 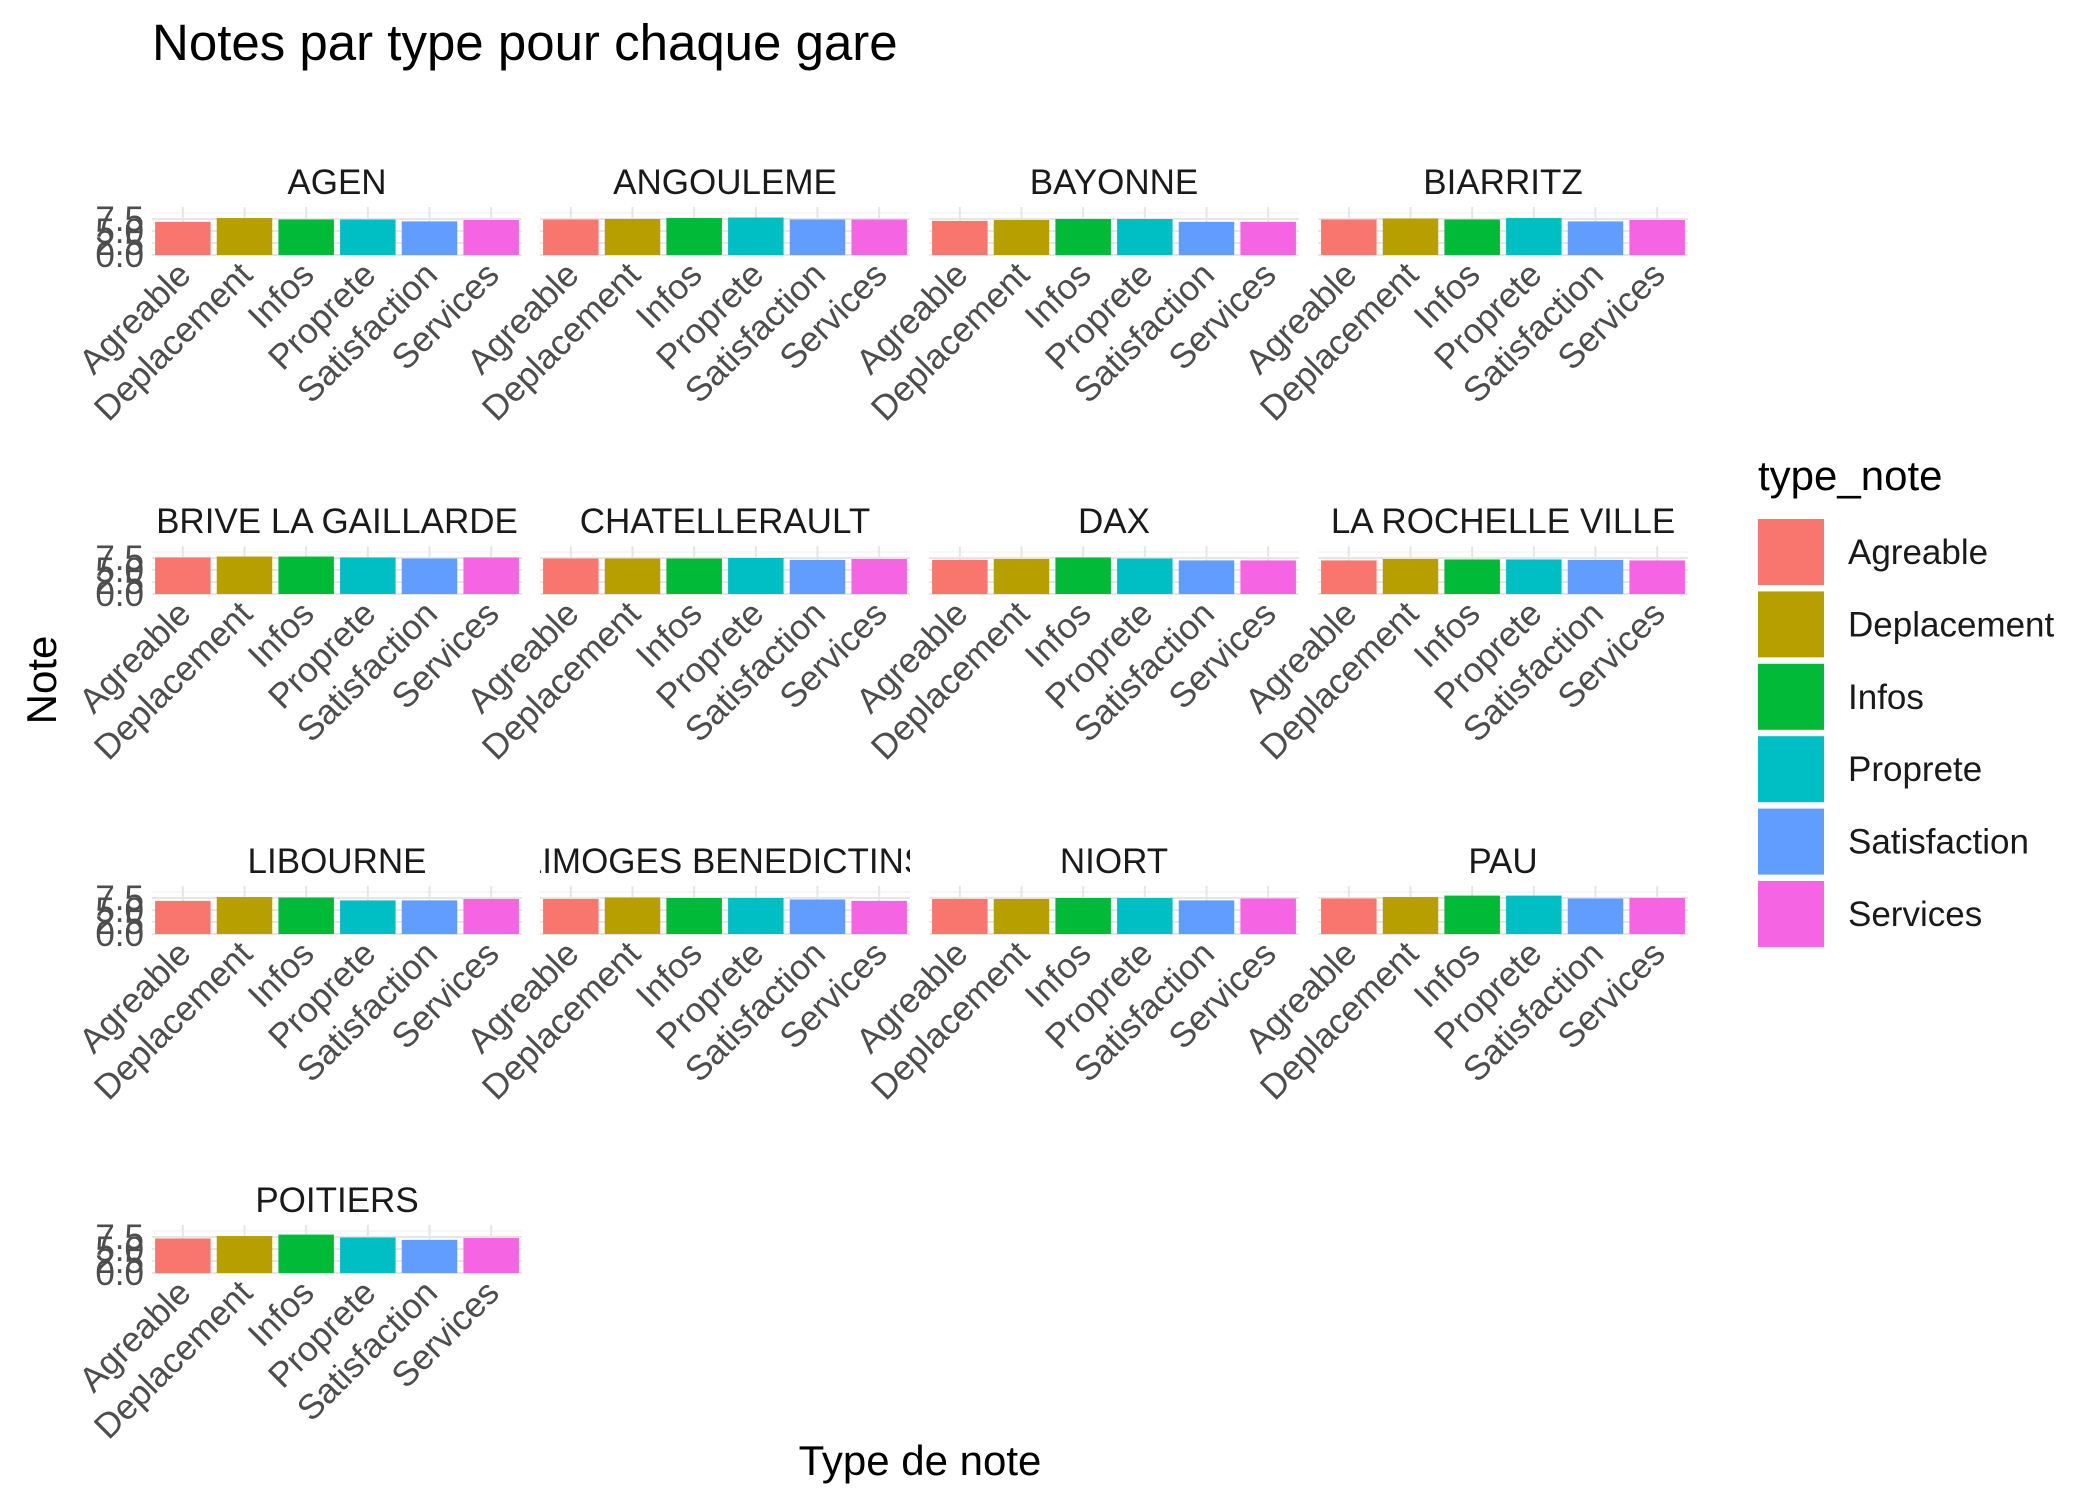 What do you see at coordinates (1938, 842) in the screenshot?
I see `legend-label: Satisfaction` at bounding box center [1938, 842].